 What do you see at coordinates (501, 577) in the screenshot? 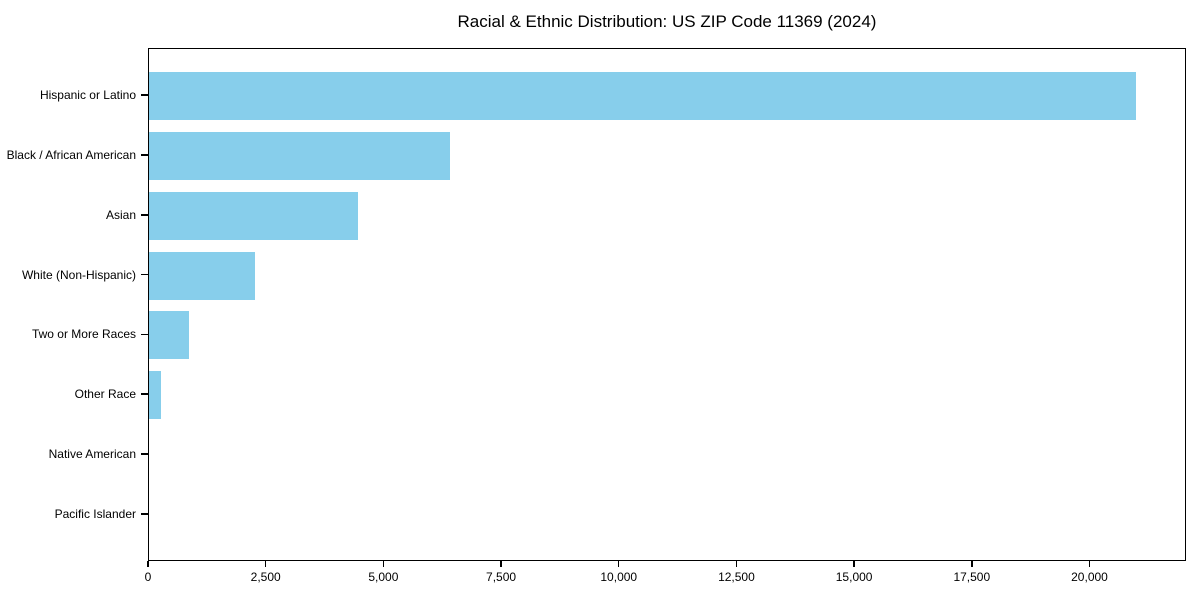
I see `x-tick-label: 7,500` at bounding box center [501, 577].